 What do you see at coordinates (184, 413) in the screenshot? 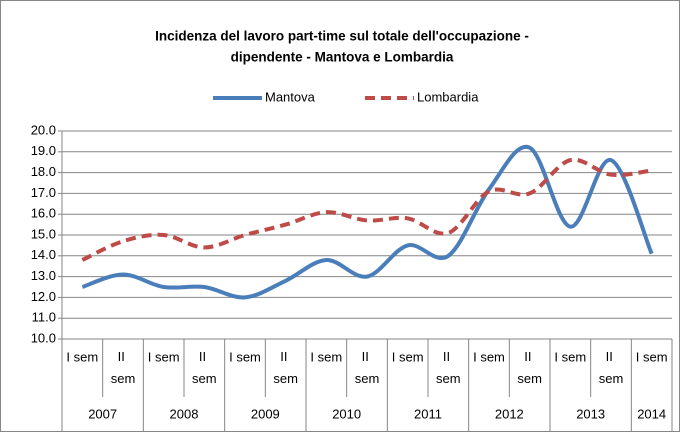
I see `year-label: 2008` at bounding box center [184, 413].